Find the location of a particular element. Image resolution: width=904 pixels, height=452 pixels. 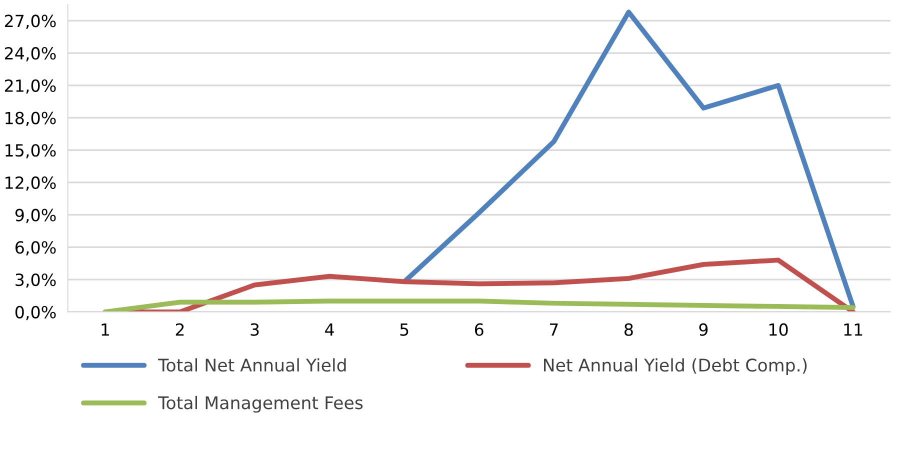

x-tick-label: 8 is located at coordinates (628, 329).